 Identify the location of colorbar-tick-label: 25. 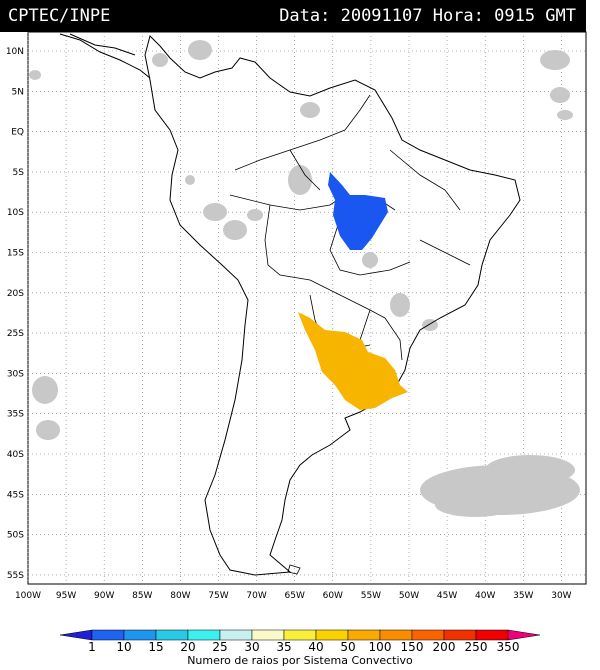
(219, 647).